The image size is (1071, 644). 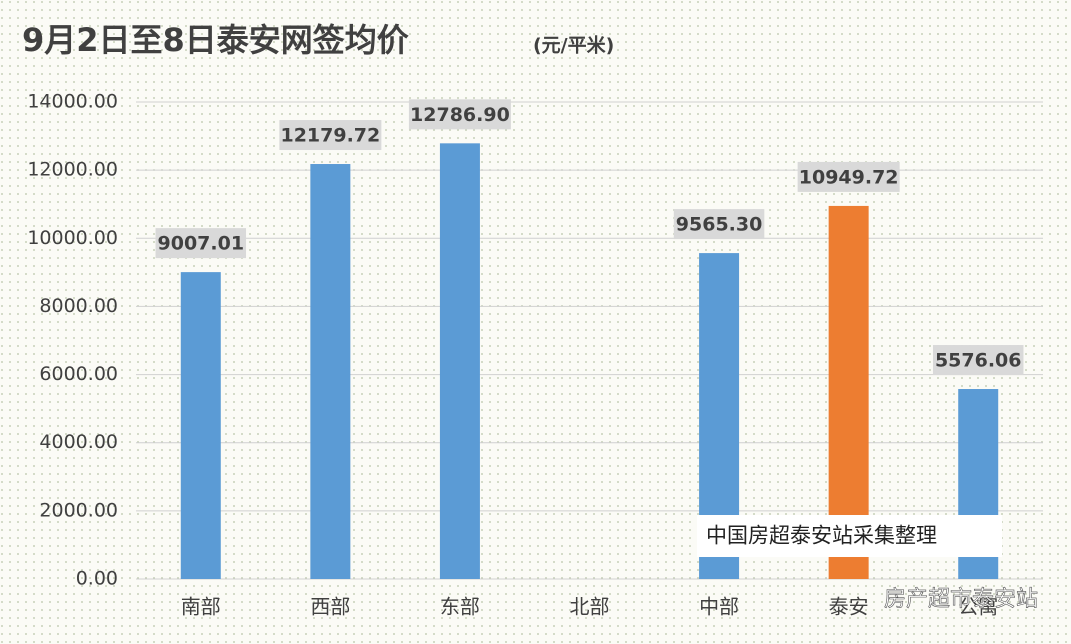 I want to click on y-tick-label: 2000.00, so click(x=78, y=510).